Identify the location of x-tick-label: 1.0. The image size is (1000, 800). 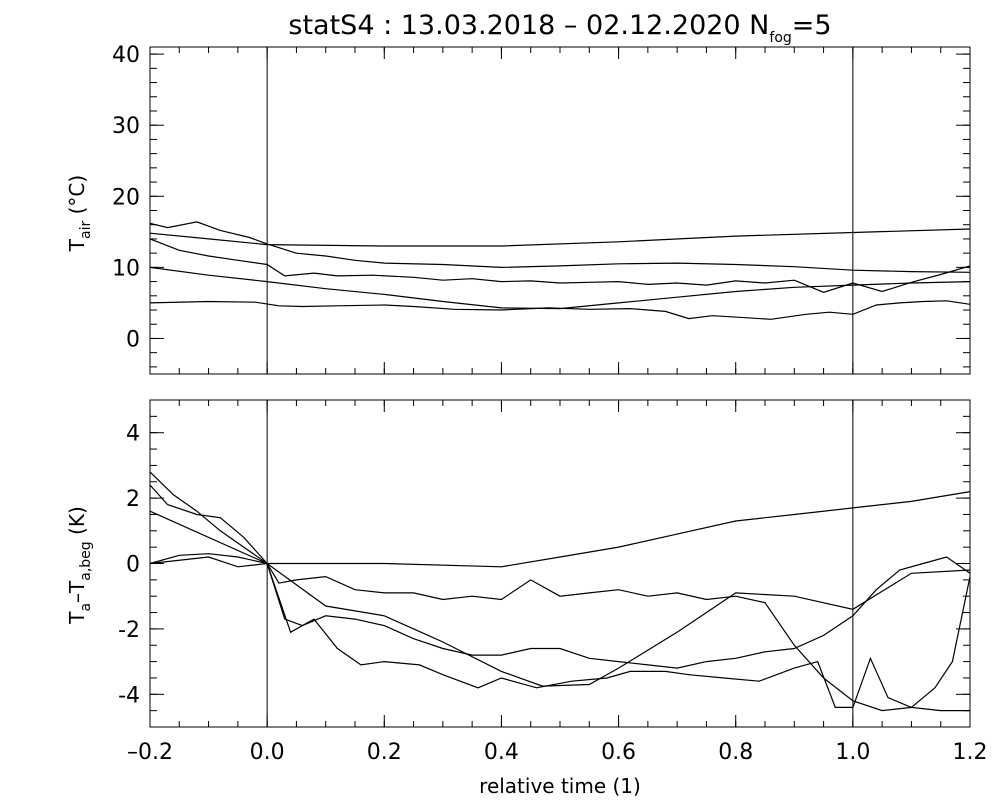
(852, 752).